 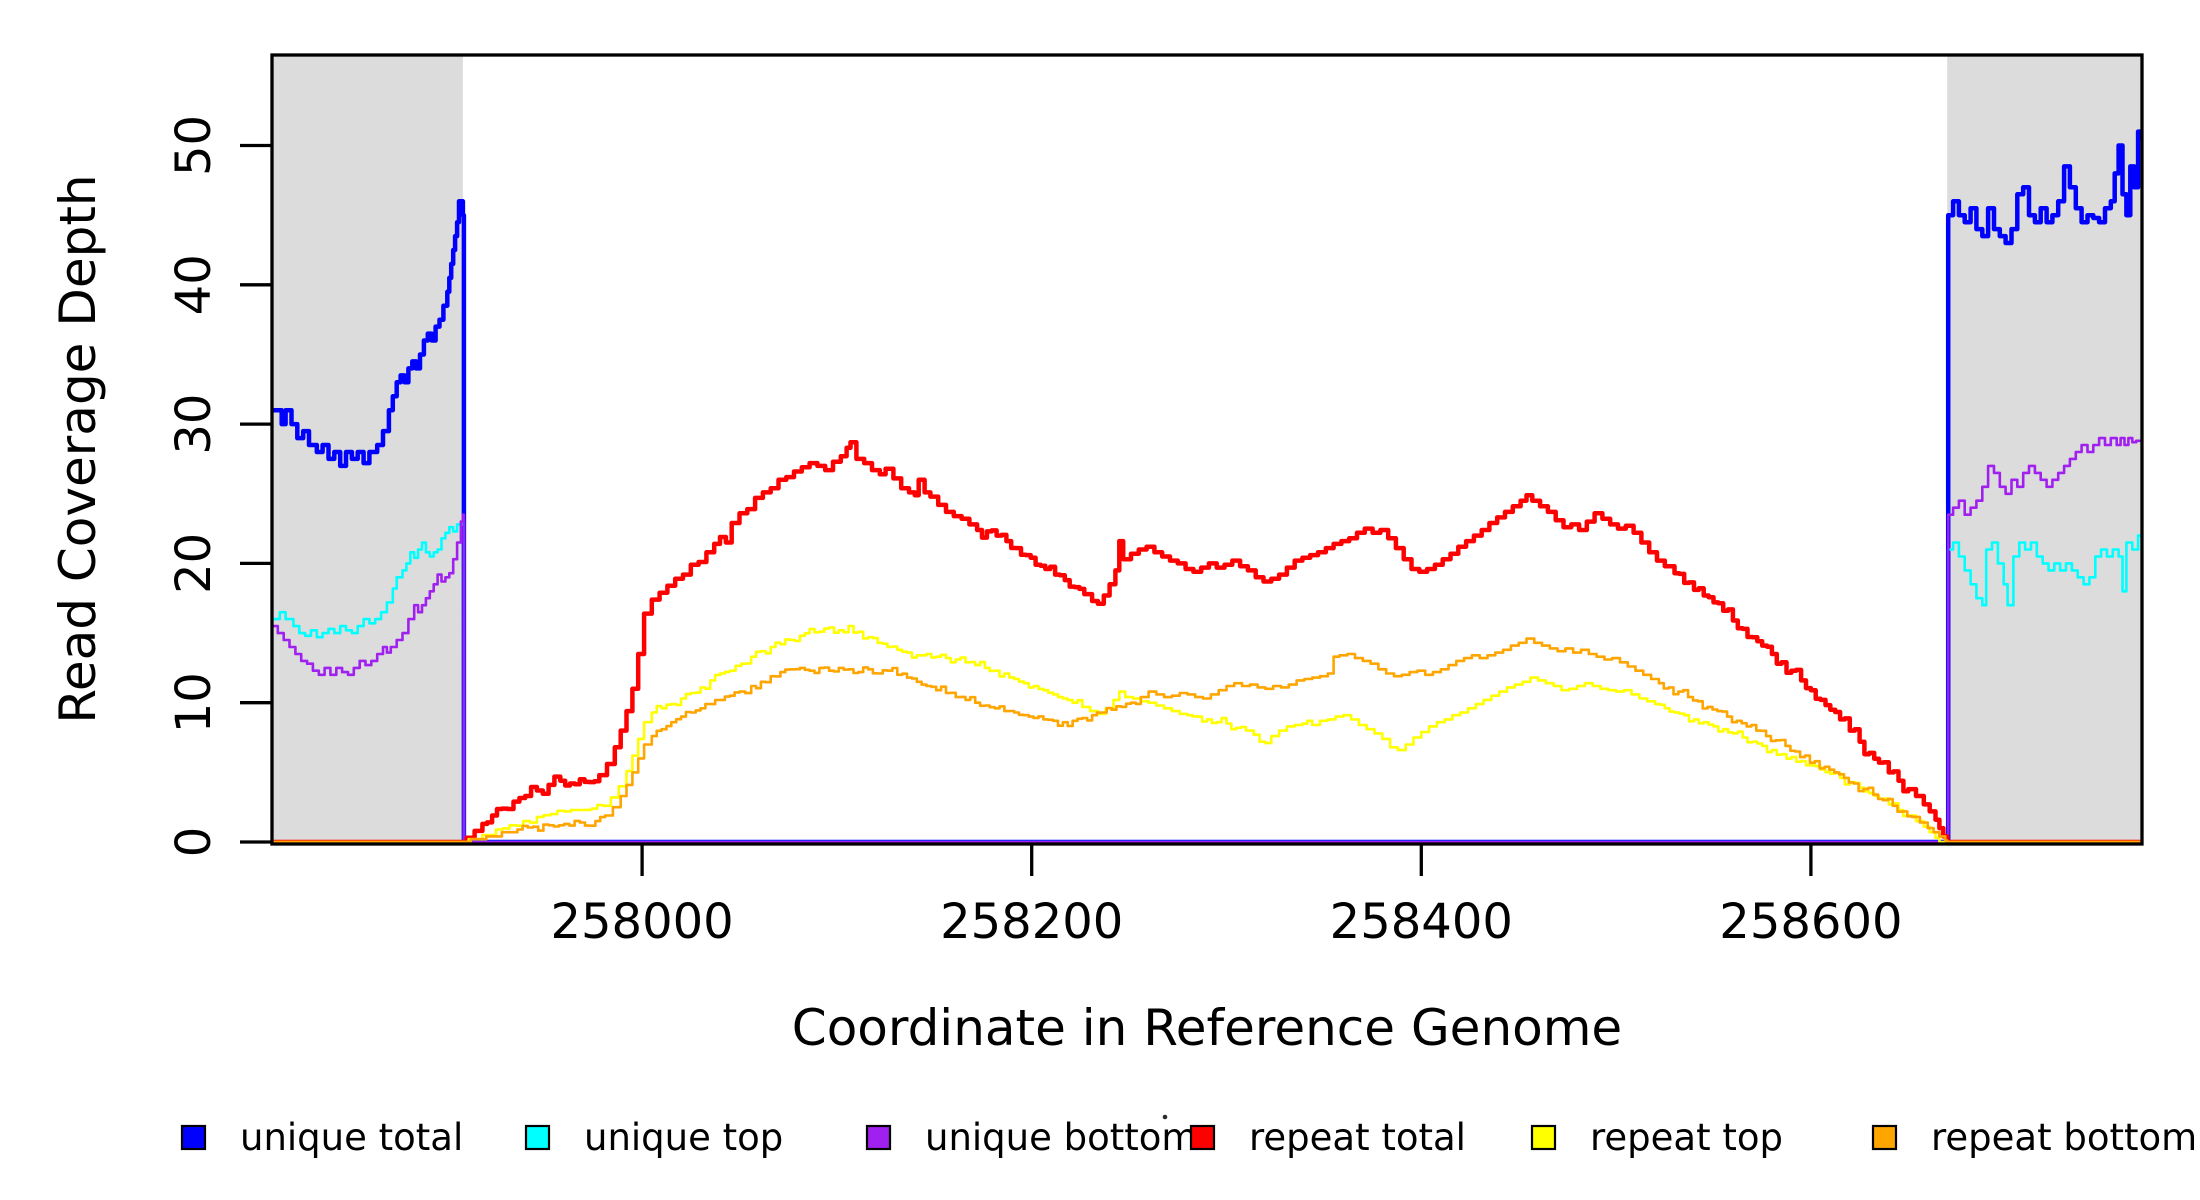 What do you see at coordinates (194, 842) in the screenshot?
I see `y-tick-label: 0` at bounding box center [194, 842].